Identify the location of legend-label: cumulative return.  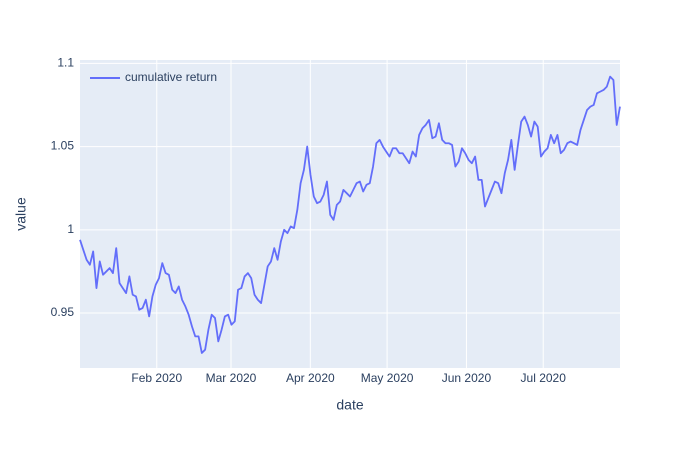
(171, 77).